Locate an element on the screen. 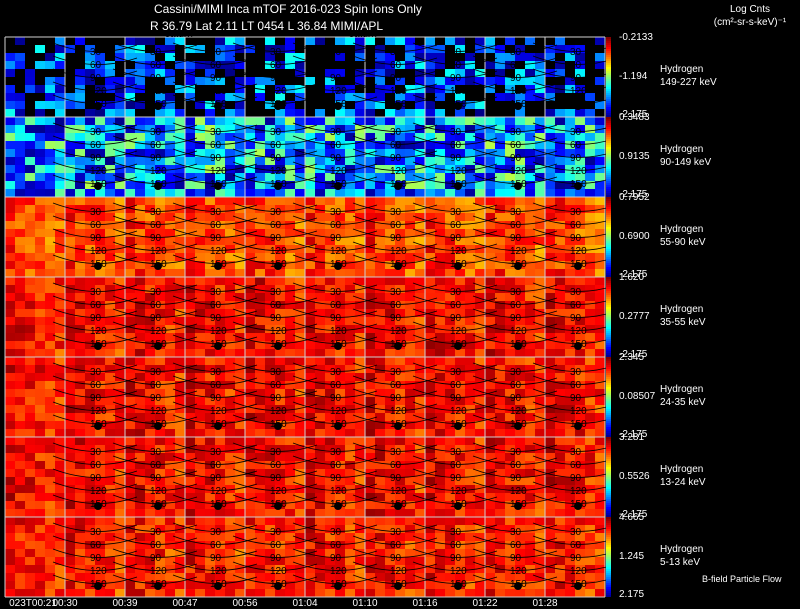 The image size is (800, 609). angle-contour-label: 90 is located at coordinates (396, 78).